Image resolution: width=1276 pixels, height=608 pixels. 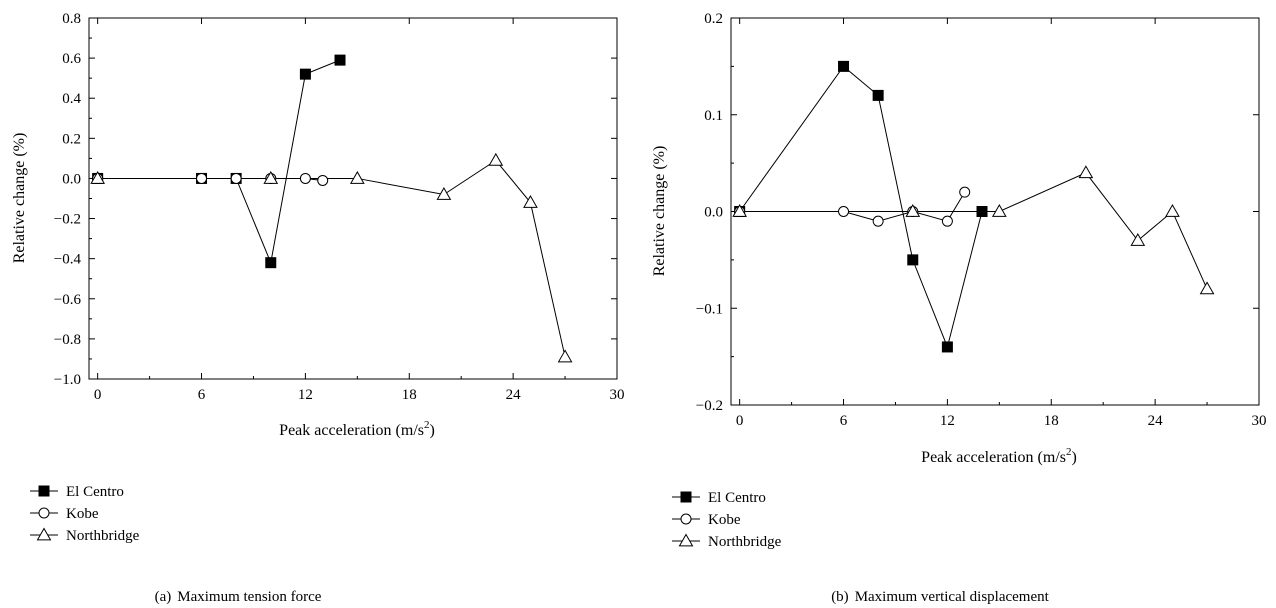 I want to click on panel-caption: (b) Maximum vertical displacement, so click(x=940, y=597).